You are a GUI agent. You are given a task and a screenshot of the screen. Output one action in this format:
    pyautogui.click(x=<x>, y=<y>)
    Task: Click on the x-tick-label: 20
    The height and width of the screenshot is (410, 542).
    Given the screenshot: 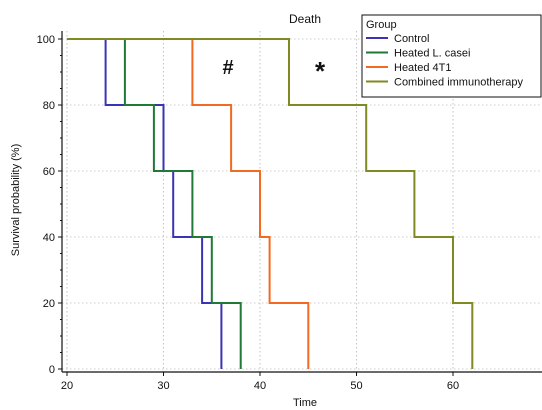 What is the action you would take?
    pyautogui.click(x=67, y=386)
    